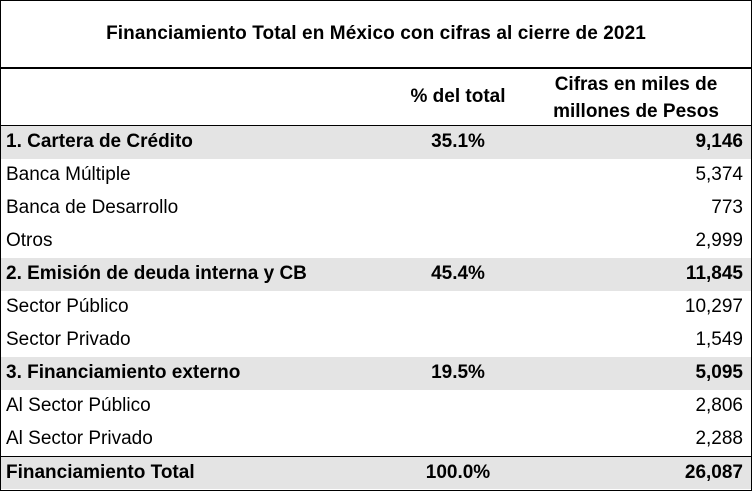 The height and width of the screenshot is (491, 752). What do you see at coordinates (719, 174) in the screenshot?
I see `row-value: 5,374` at bounding box center [719, 174].